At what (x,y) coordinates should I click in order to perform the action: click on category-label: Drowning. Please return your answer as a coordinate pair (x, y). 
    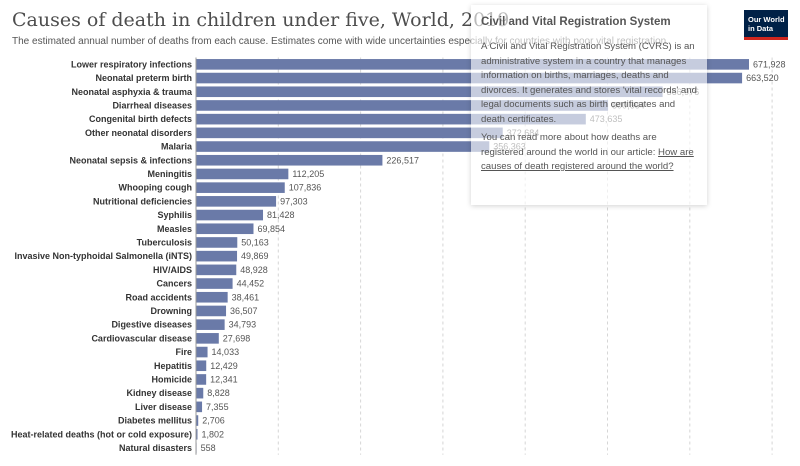
    Looking at the image, I should click on (172, 311).